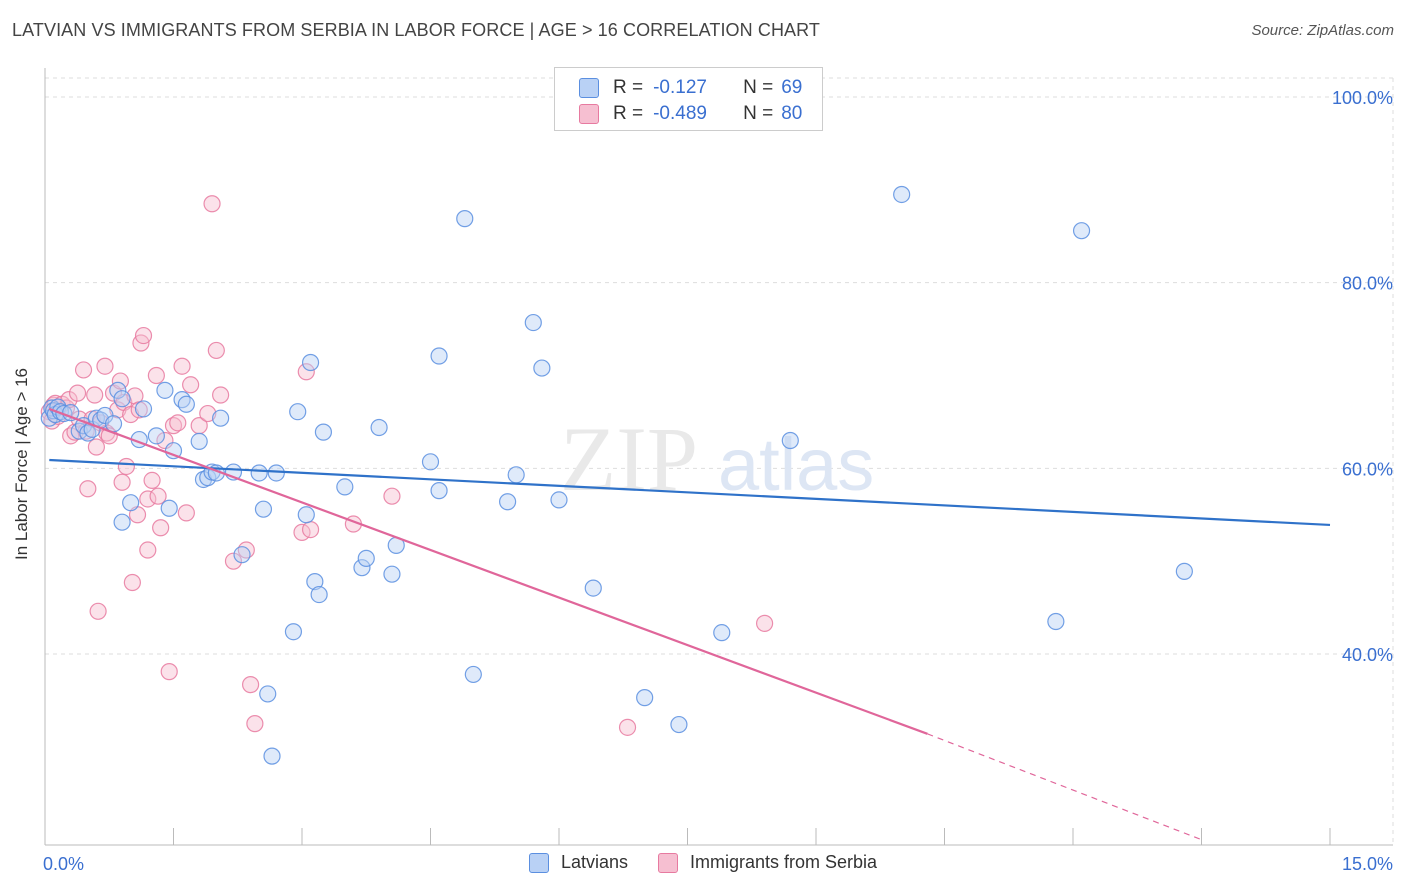 The width and height of the screenshot is (1406, 892). Describe the element at coordinates (783, 862) in the screenshot. I see `bottom-legend-label-serbia: Immigrants from Serbia` at that location.